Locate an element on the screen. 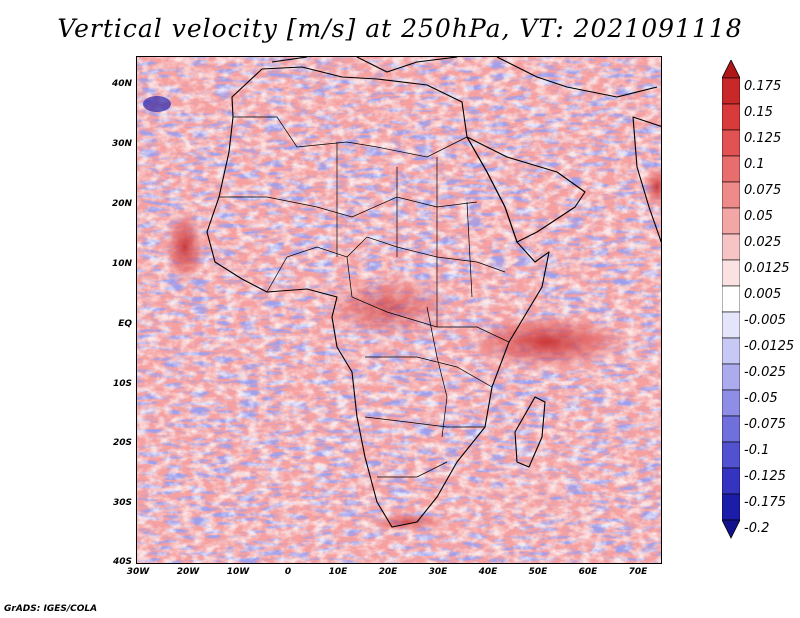 Image resolution: width=800 pixels, height=618 pixels. colorbar-label: -0.05 is located at coordinates (761, 398).